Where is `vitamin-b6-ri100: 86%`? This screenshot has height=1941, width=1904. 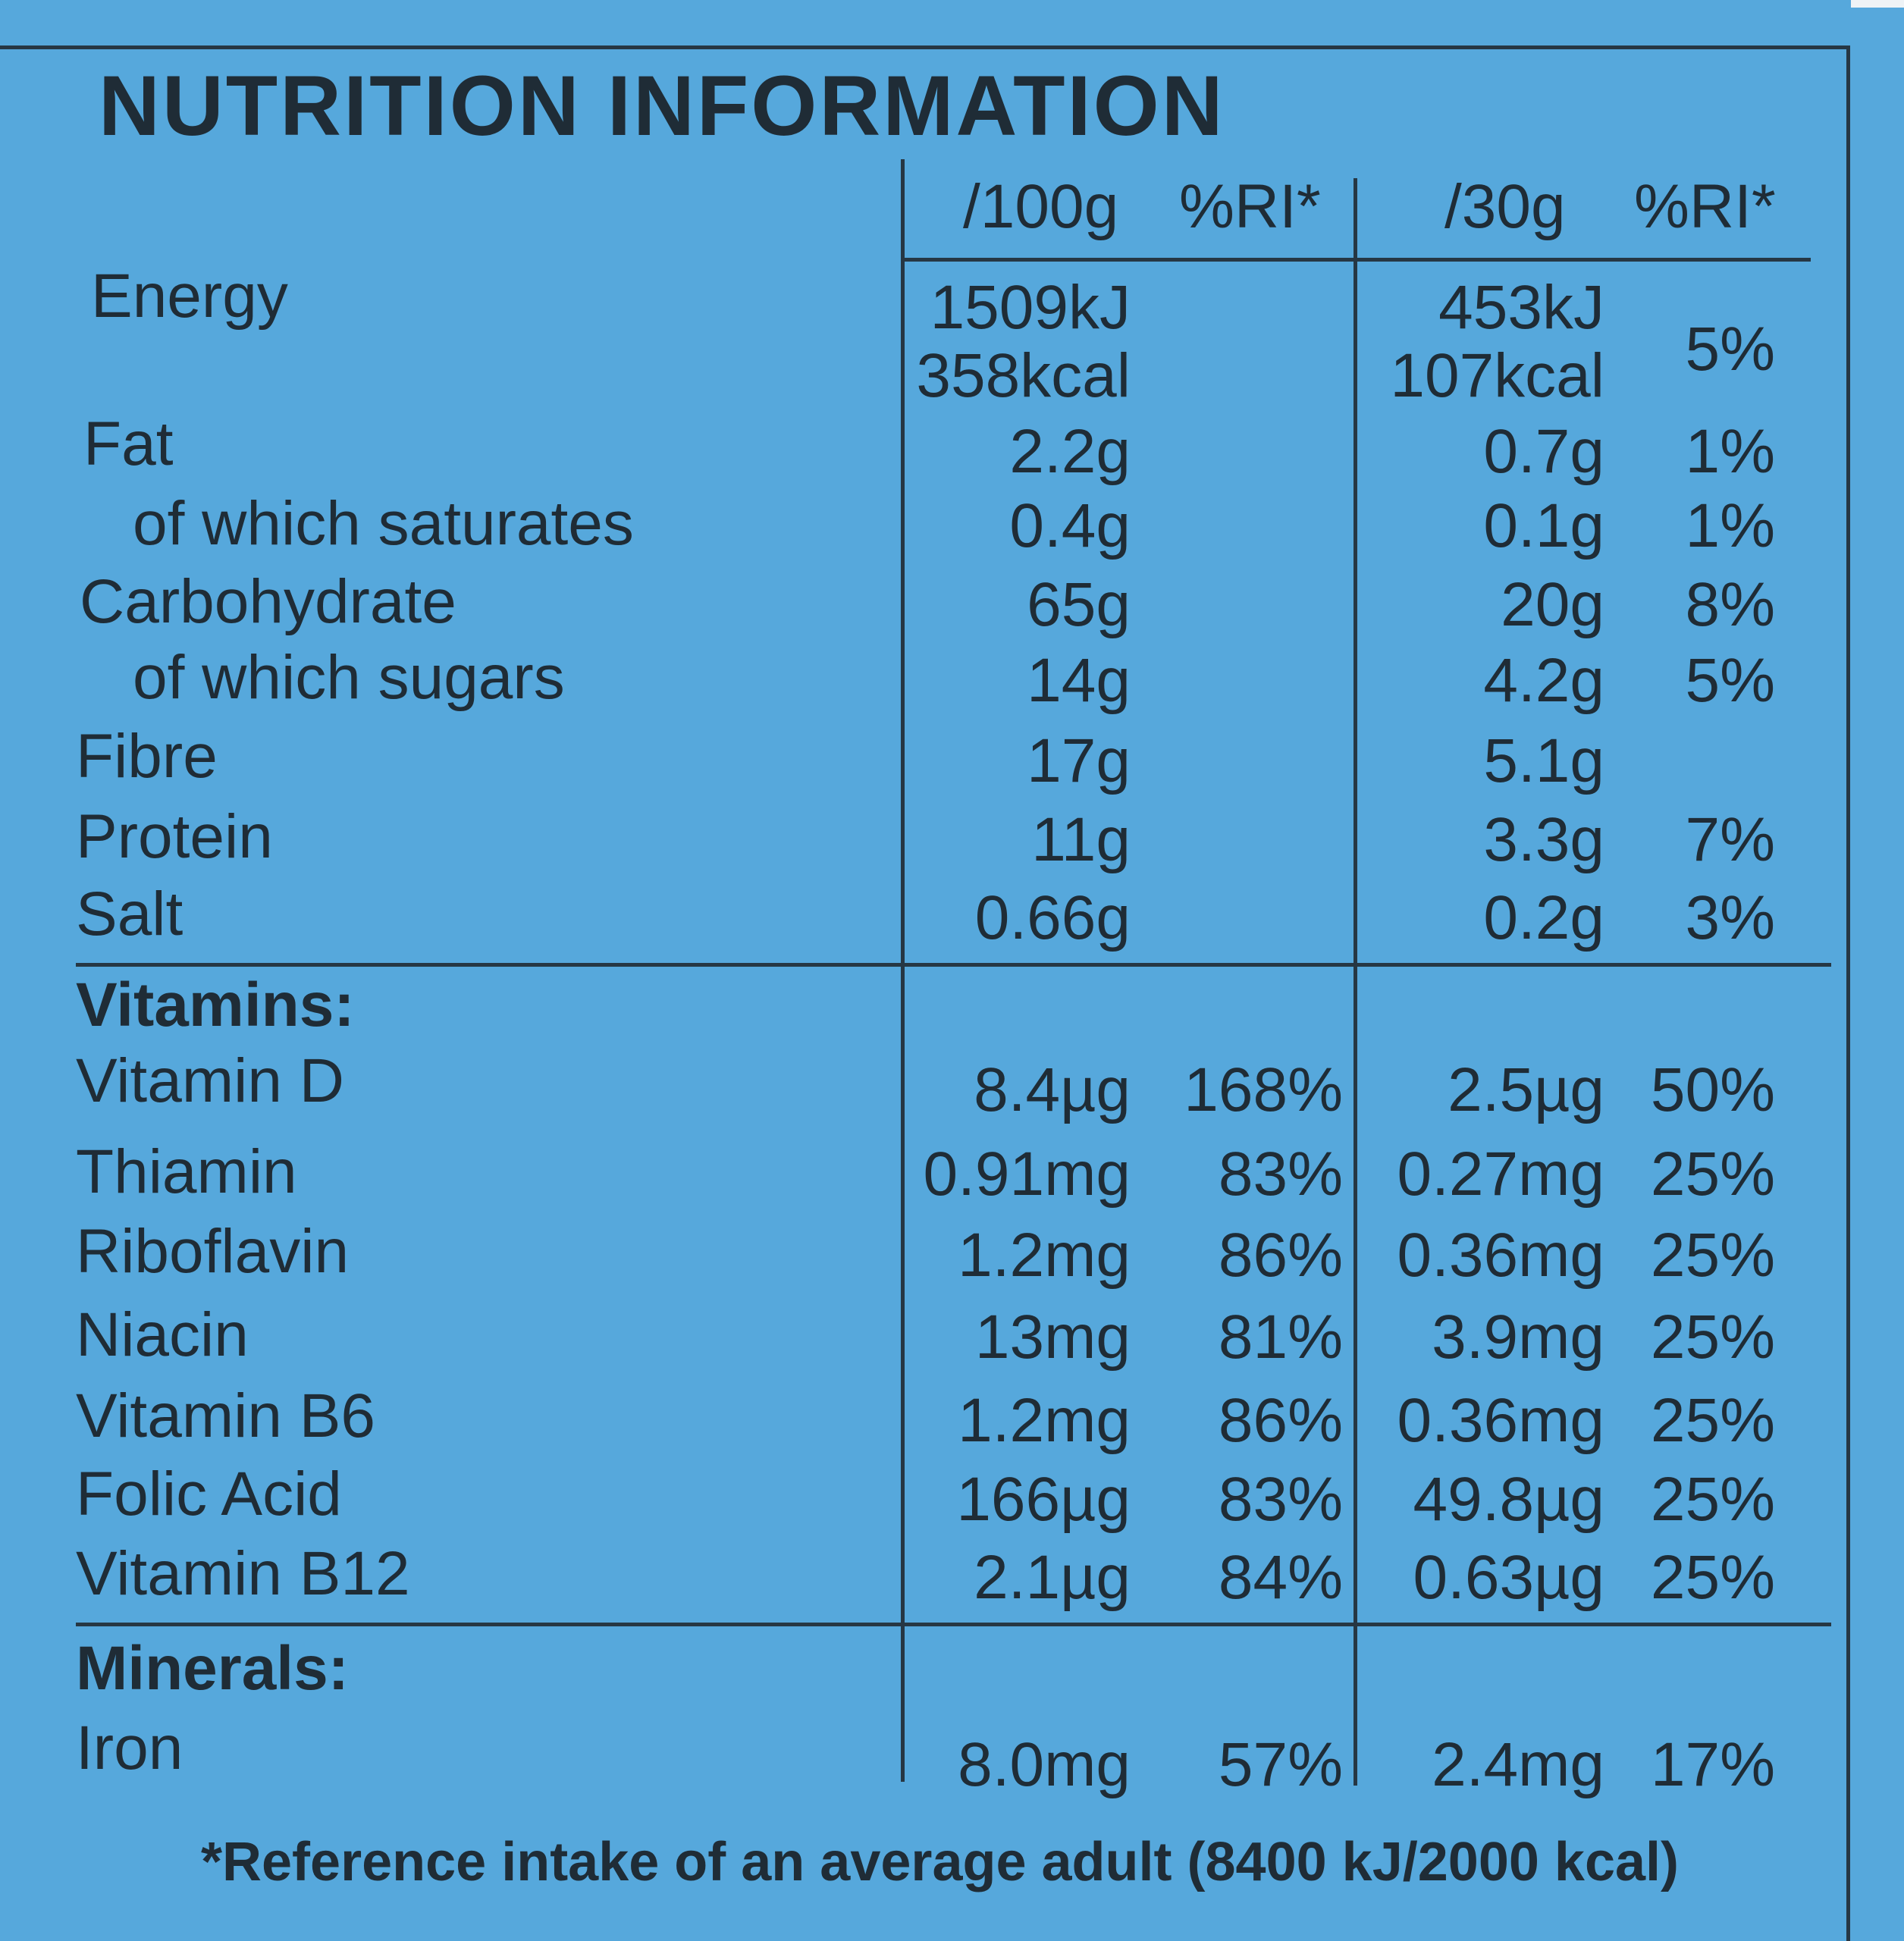 vitamin-b6-ri100: 86% is located at coordinates (1280, 1420).